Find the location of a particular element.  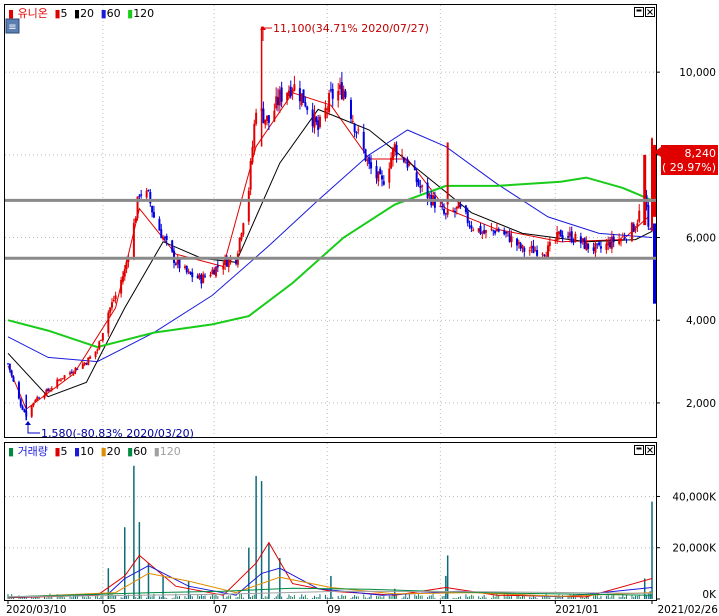

volume-legend-ma60-marker: ▮ is located at coordinates (130, 451).